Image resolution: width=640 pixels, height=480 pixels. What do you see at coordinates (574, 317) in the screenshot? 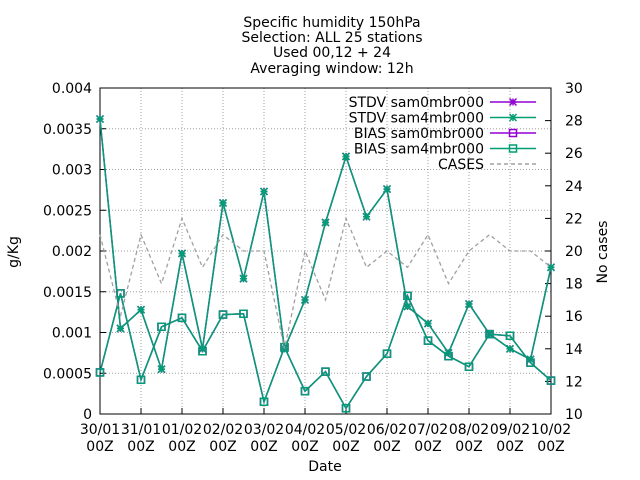
I see `y2-tick-label: 16` at bounding box center [574, 317].